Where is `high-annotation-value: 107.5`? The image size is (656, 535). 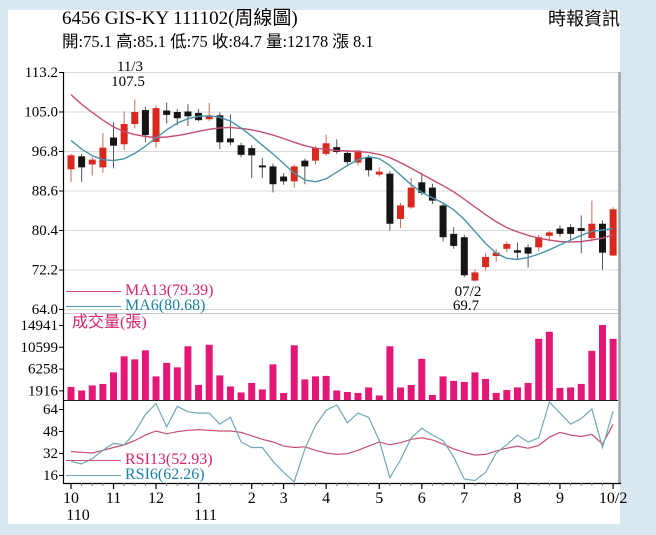 high-annotation-value: 107.5 is located at coordinates (128, 82).